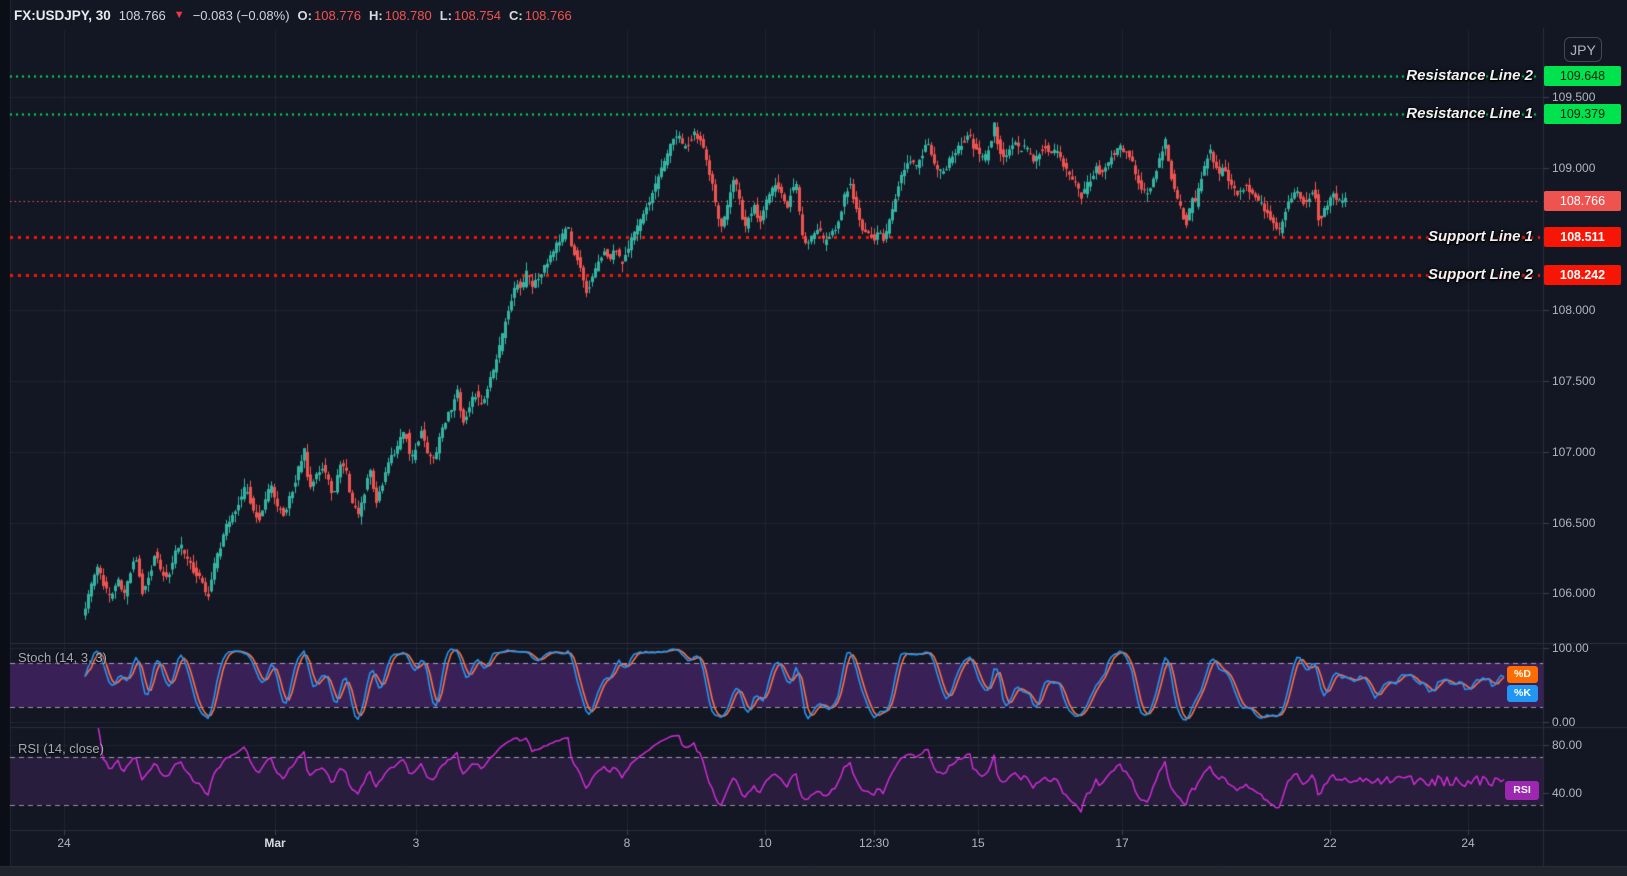 Image resolution: width=1627 pixels, height=876 pixels. I want to click on support-line-label: Support Line 1, so click(1480, 237).